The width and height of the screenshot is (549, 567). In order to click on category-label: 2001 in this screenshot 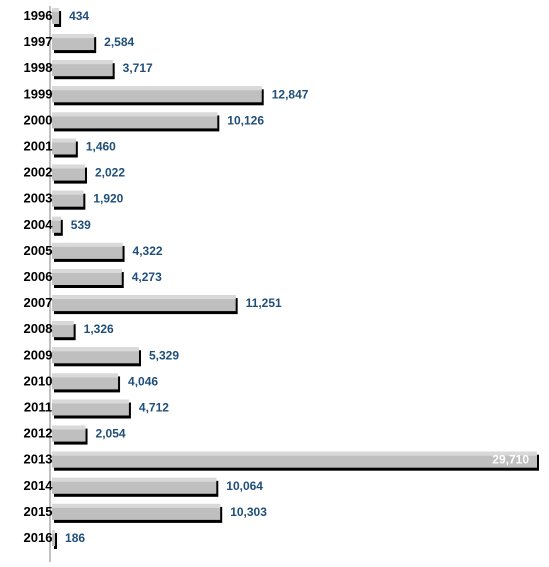, I will do `click(38, 146)`.